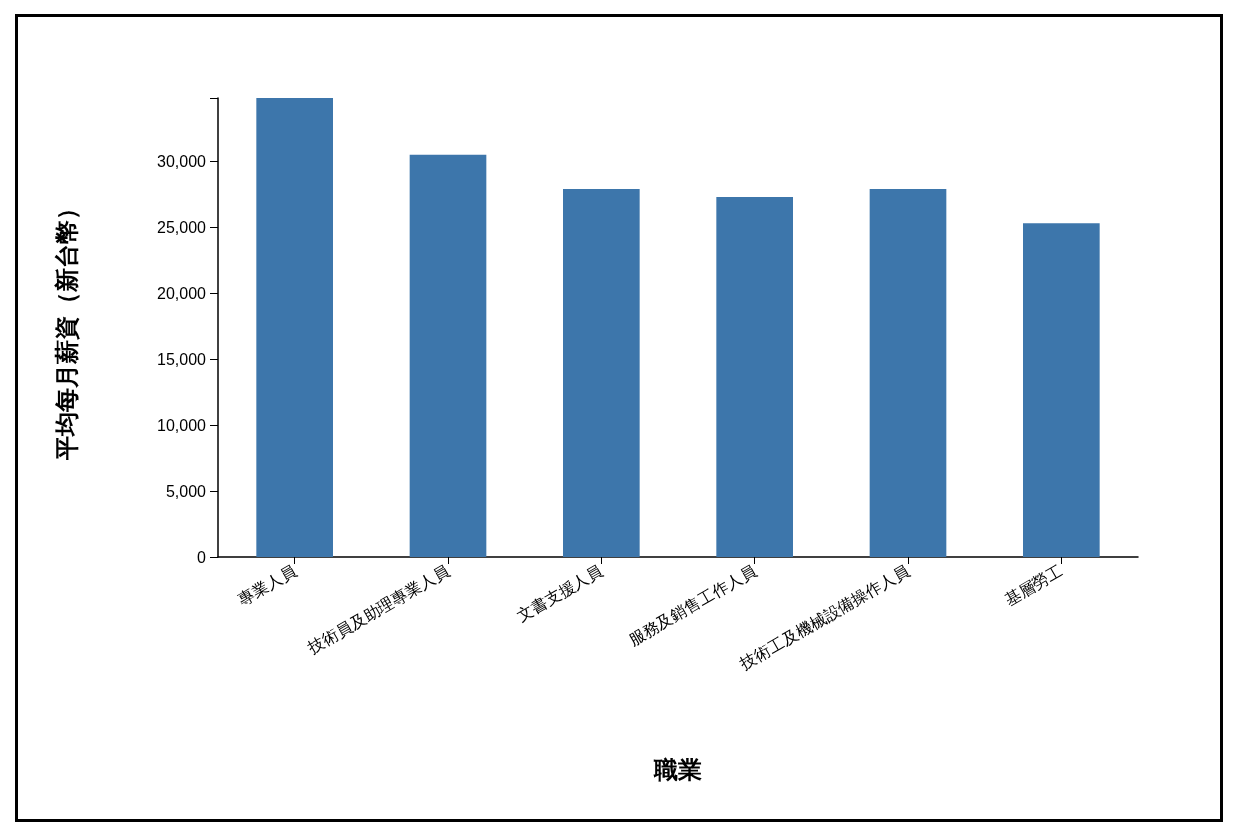 The image size is (1242, 832). What do you see at coordinates (182, 227) in the screenshot?
I see `y-tick-label: 25,000` at bounding box center [182, 227].